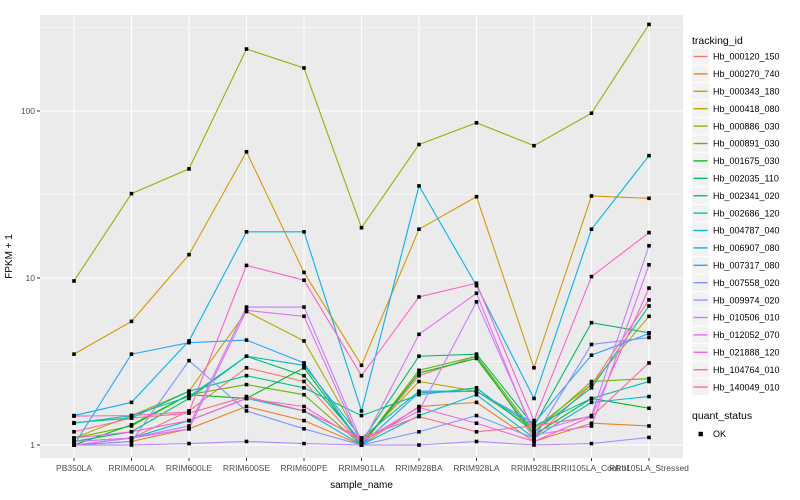 This screenshot has width=800, height=500. I want to click on legend-item-label: Hb_001675_030, so click(746, 161).